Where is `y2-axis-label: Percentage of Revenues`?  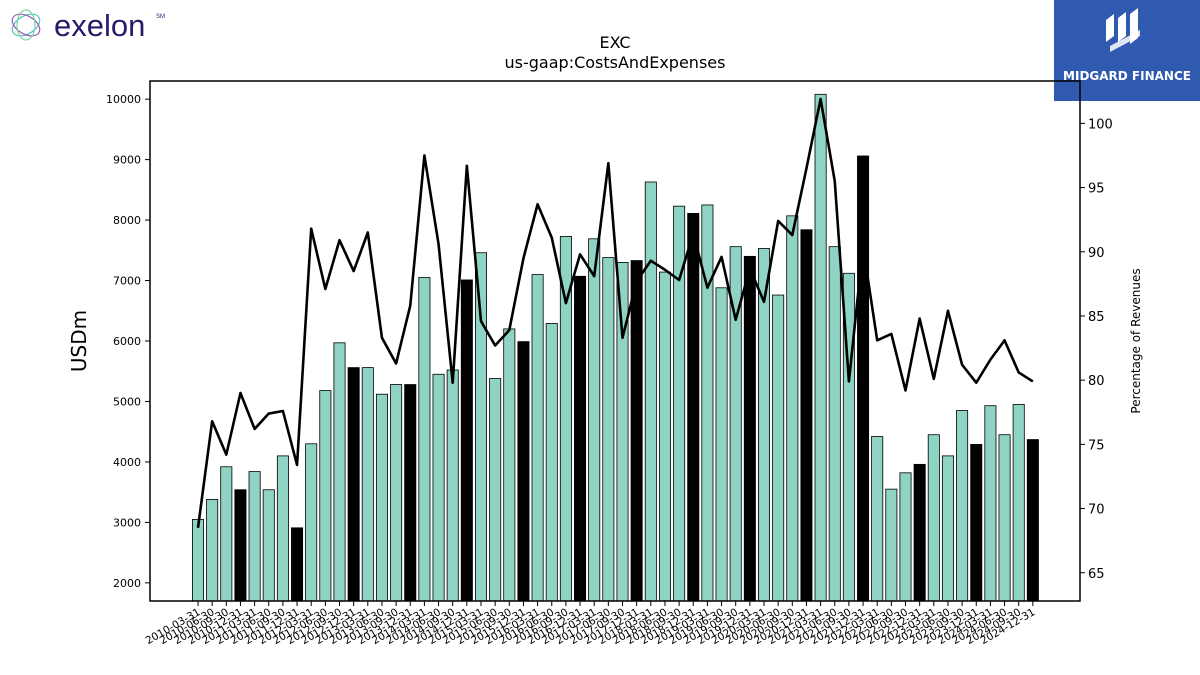
y2-axis-label: Percentage of Revenues is located at coordinates (1136, 340).